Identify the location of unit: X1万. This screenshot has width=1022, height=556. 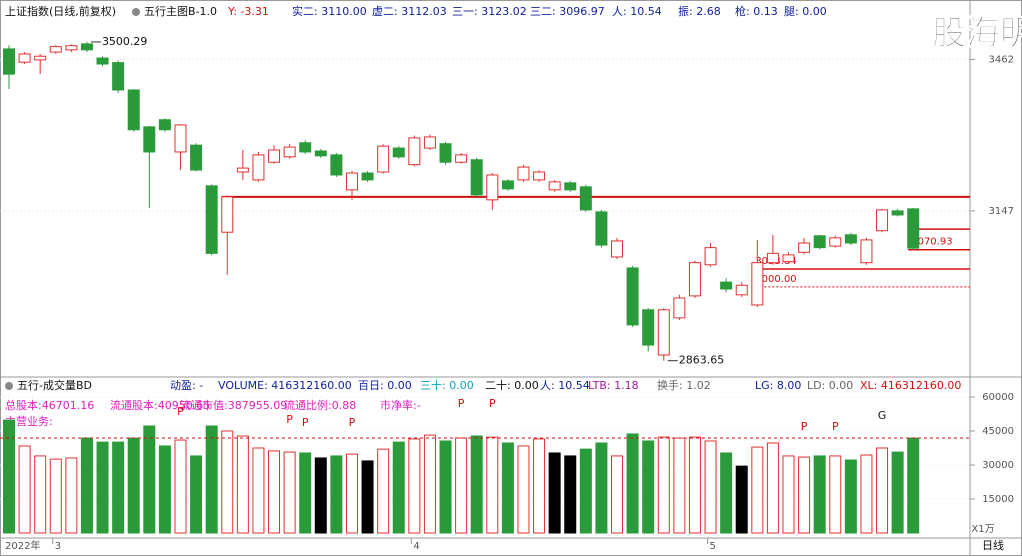
(982, 529).